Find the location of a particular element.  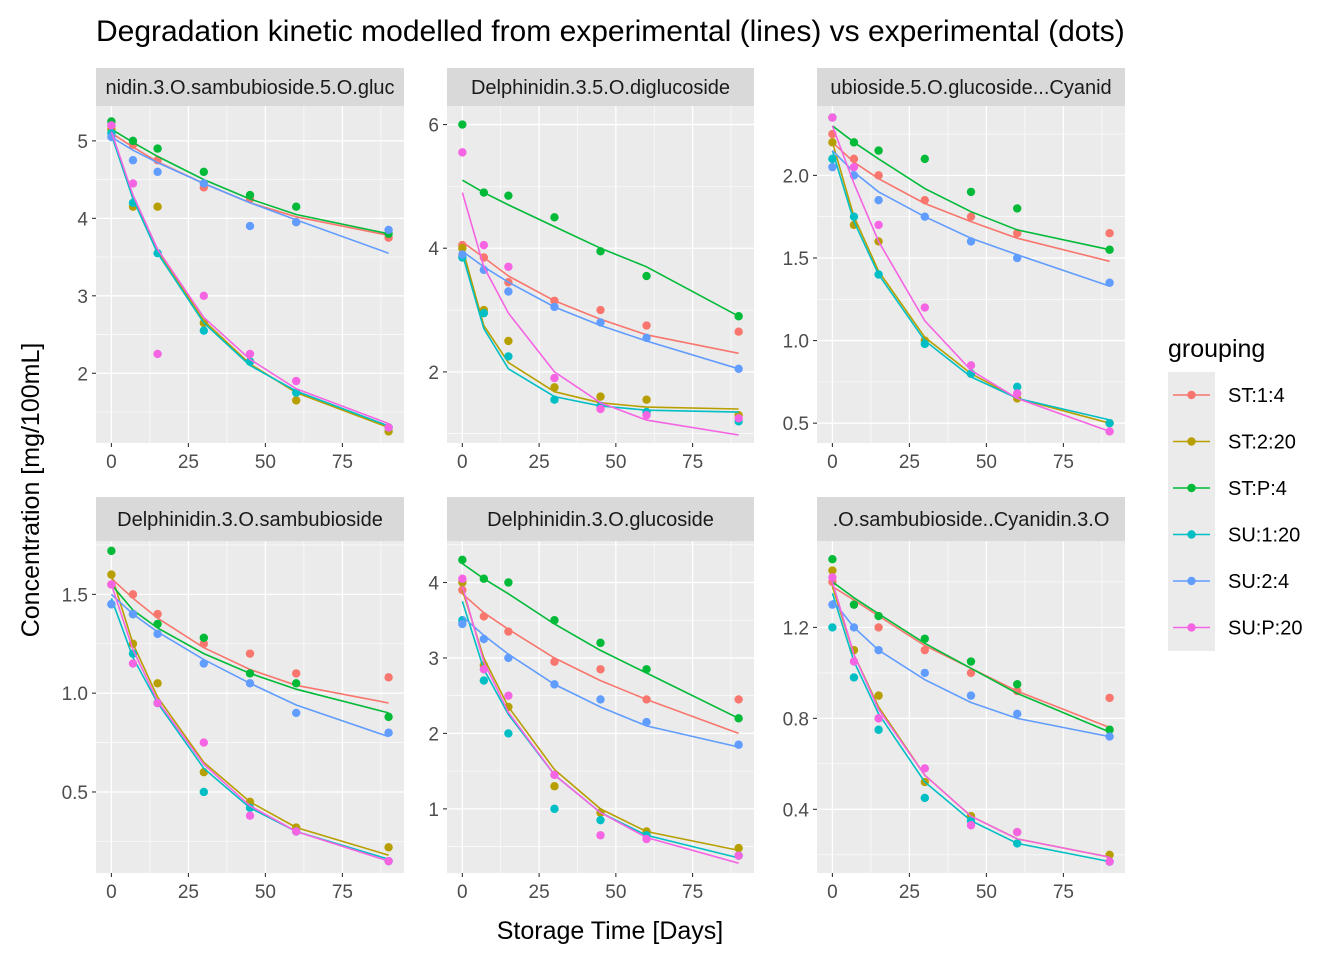

y-axis-label: Concentration [mg/100mL] is located at coordinates (31, 490).